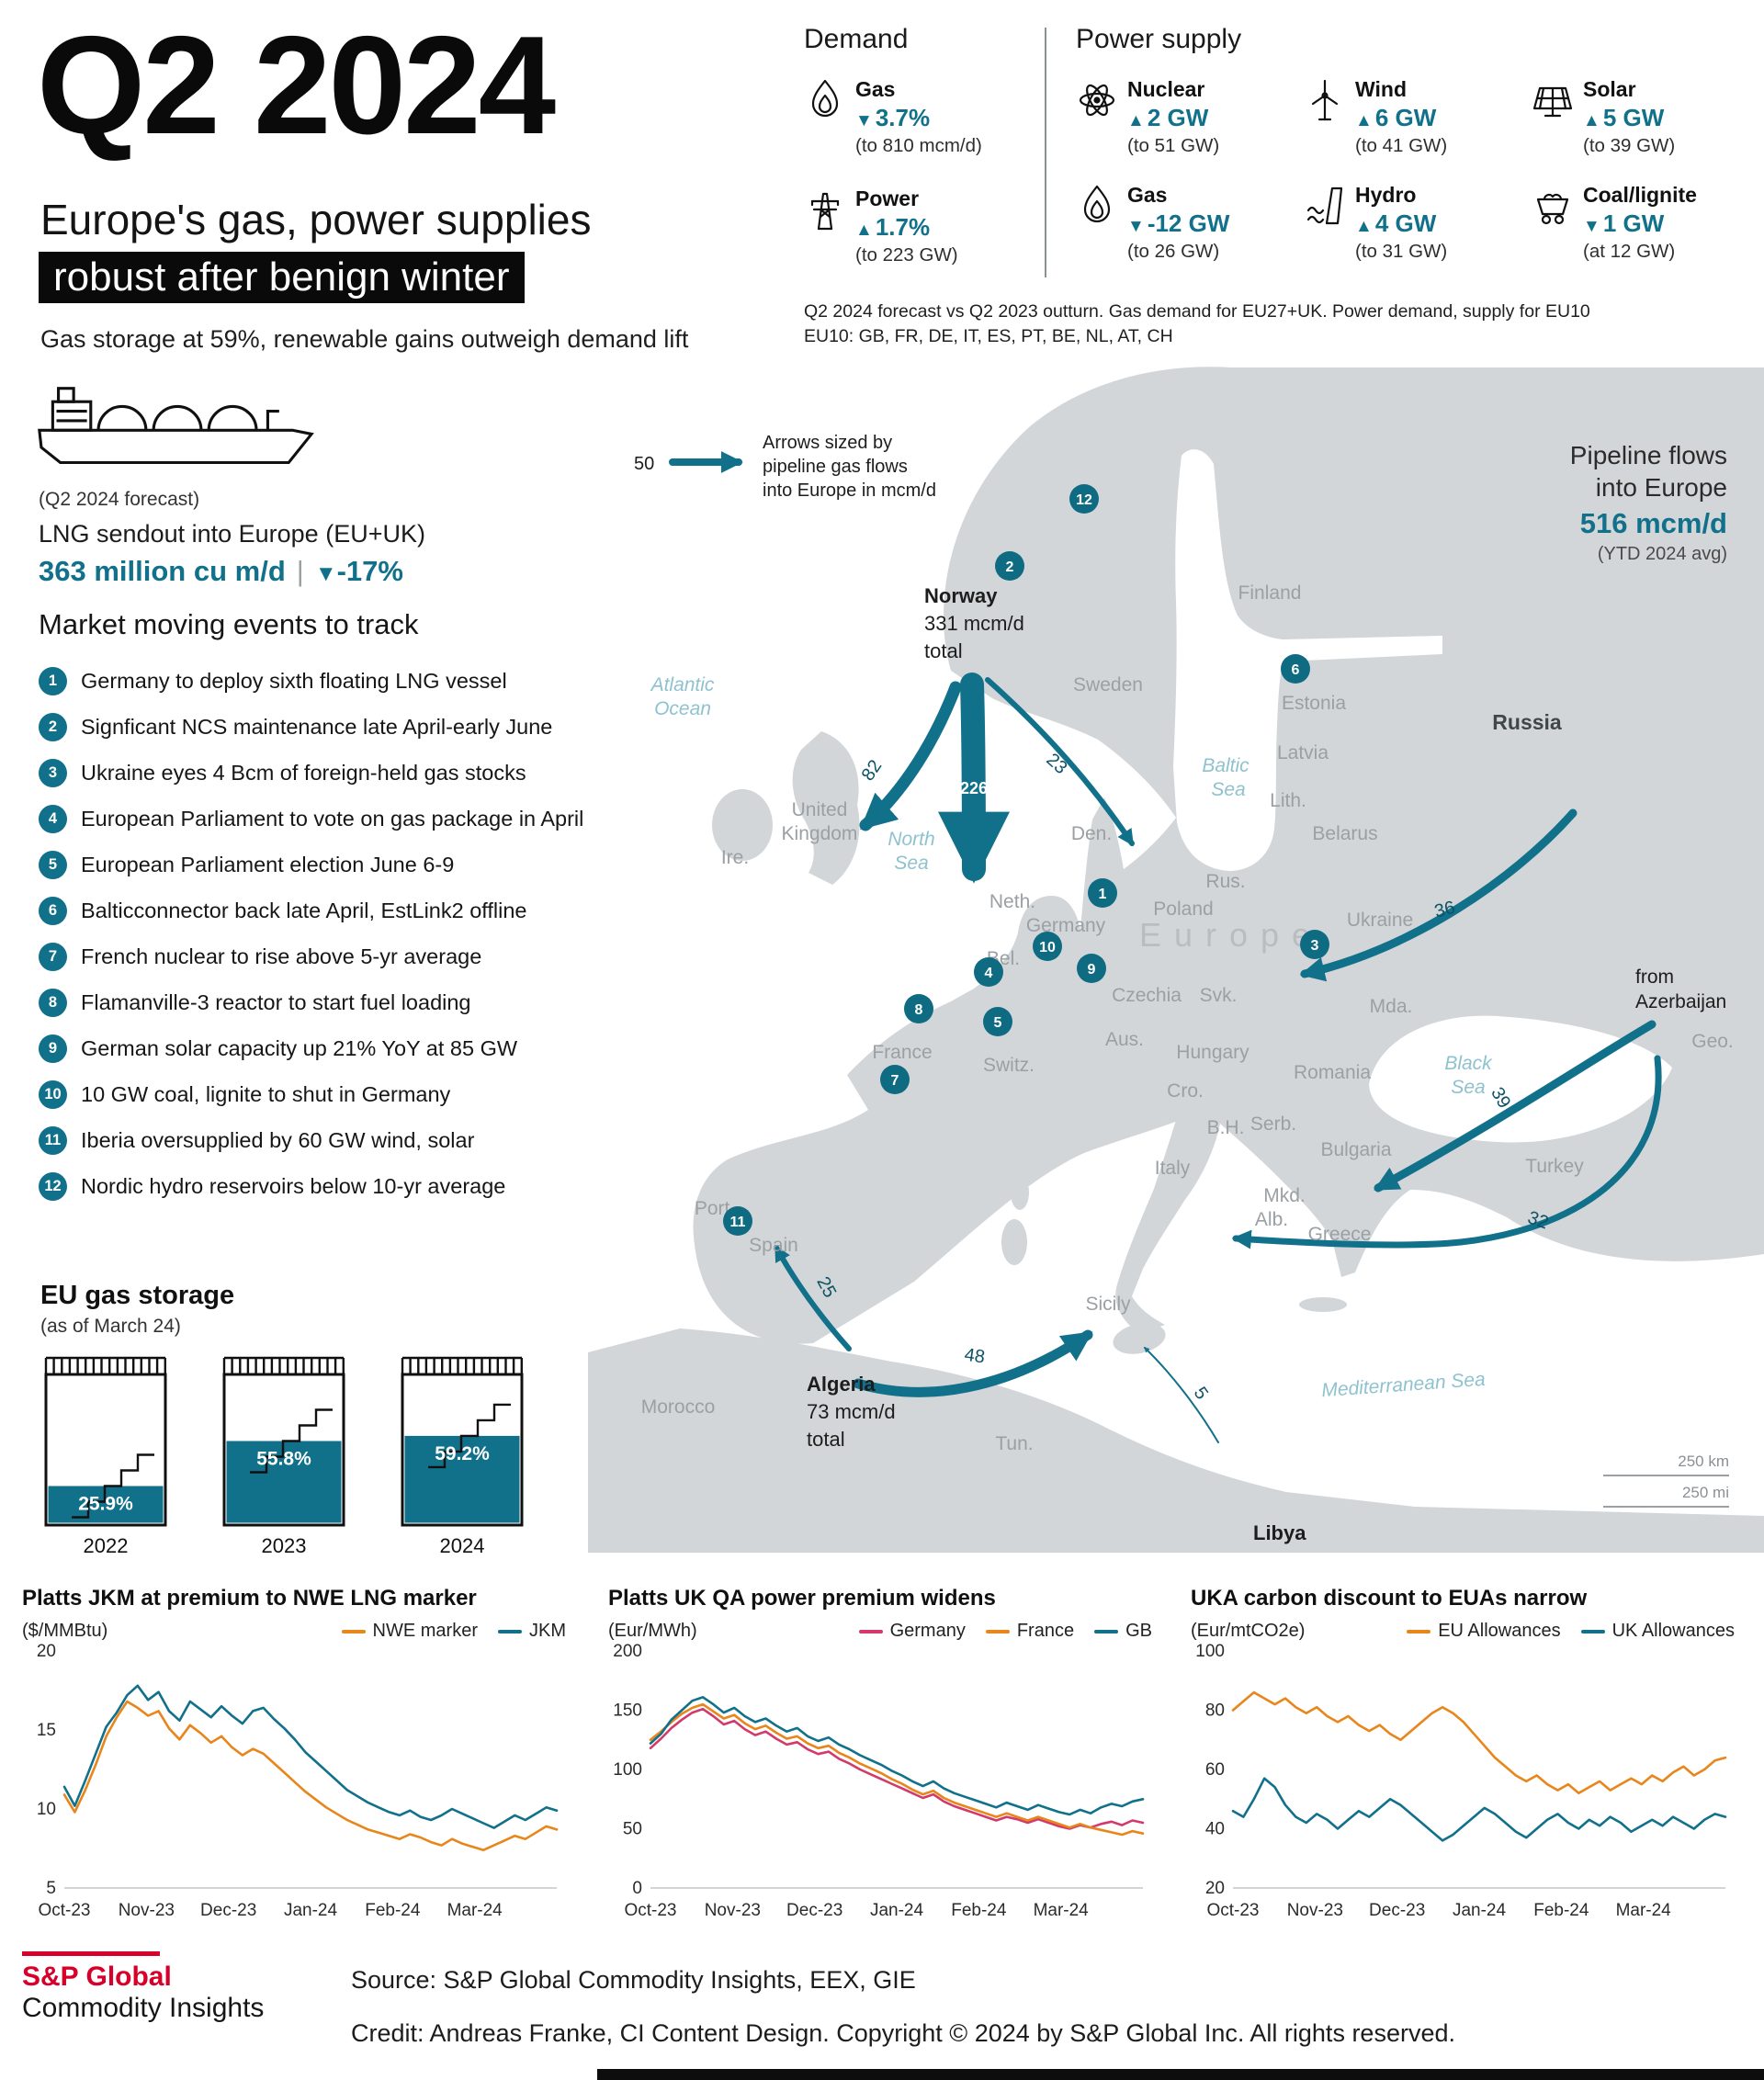  Describe the element at coordinates (51, 1888) in the screenshot. I see `svg-text: 5` at that location.